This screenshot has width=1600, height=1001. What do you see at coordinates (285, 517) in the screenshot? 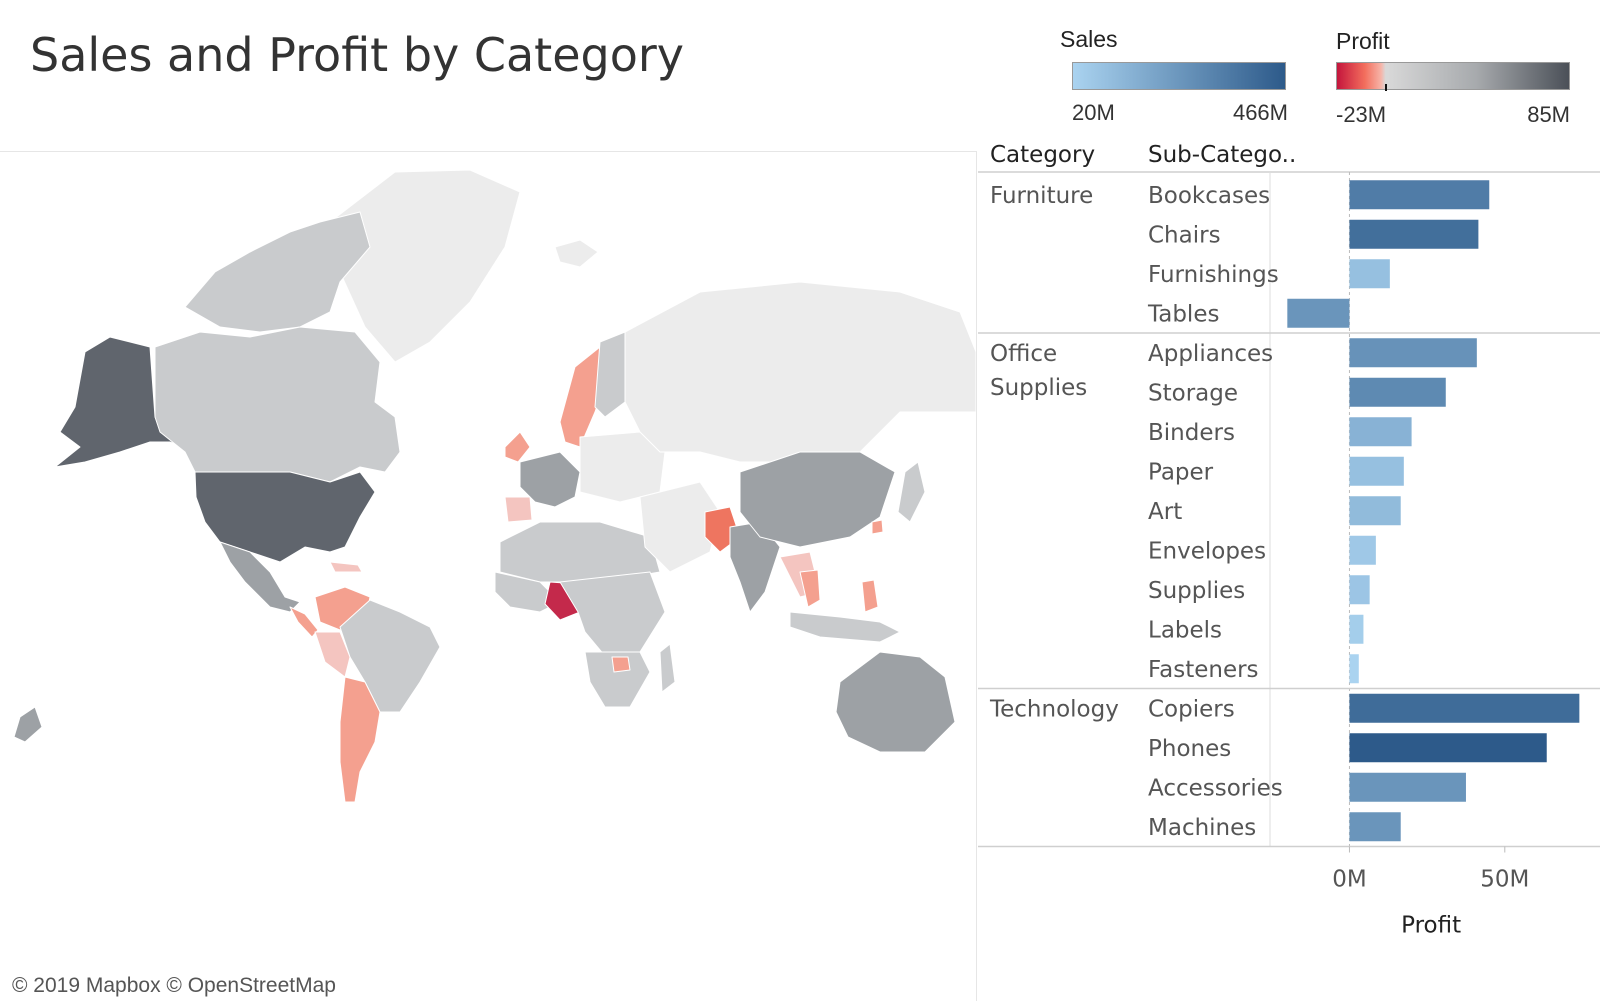
I see `country-usa` at bounding box center [285, 517].